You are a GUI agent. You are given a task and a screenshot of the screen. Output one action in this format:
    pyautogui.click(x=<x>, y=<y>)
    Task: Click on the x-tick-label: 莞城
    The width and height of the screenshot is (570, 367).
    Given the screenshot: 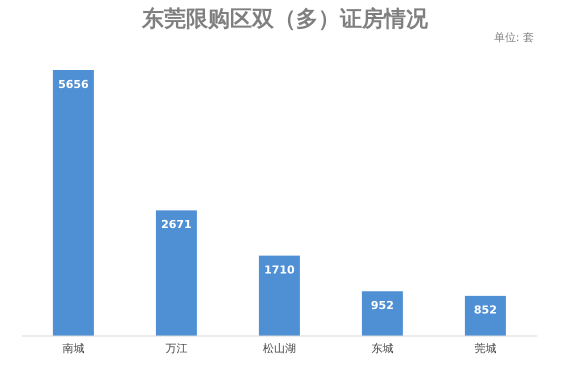 What is the action you would take?
    pyautogui.click(x=485, y=348)
    